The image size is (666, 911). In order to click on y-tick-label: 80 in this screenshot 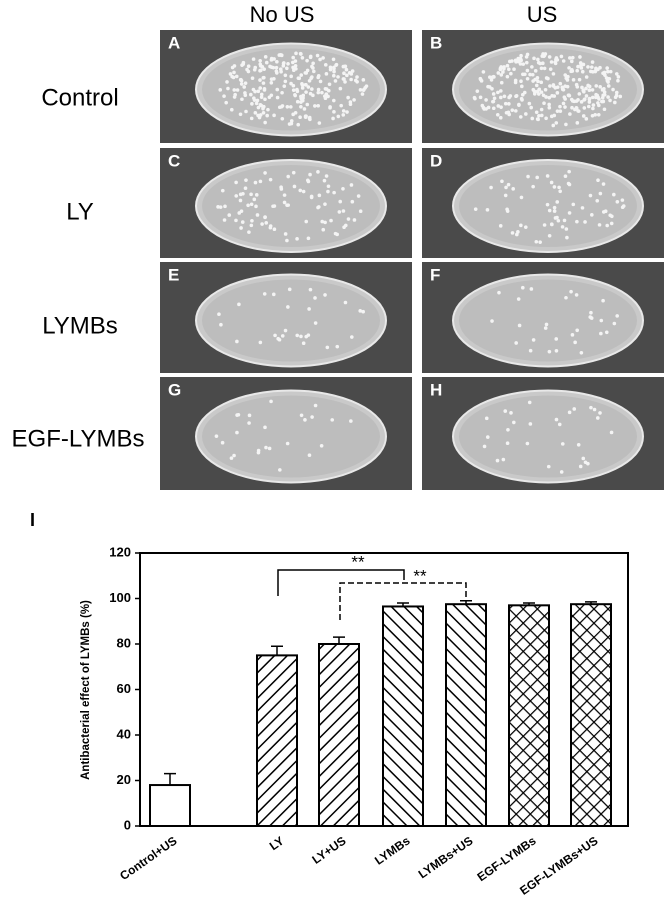, I will do `click(124, 642)`.